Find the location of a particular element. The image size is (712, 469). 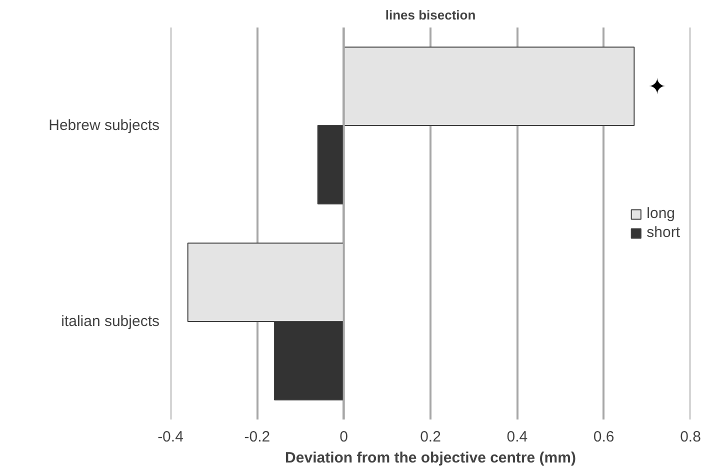

x-tick-label: 0.4 is located at coordinates (517, 437).